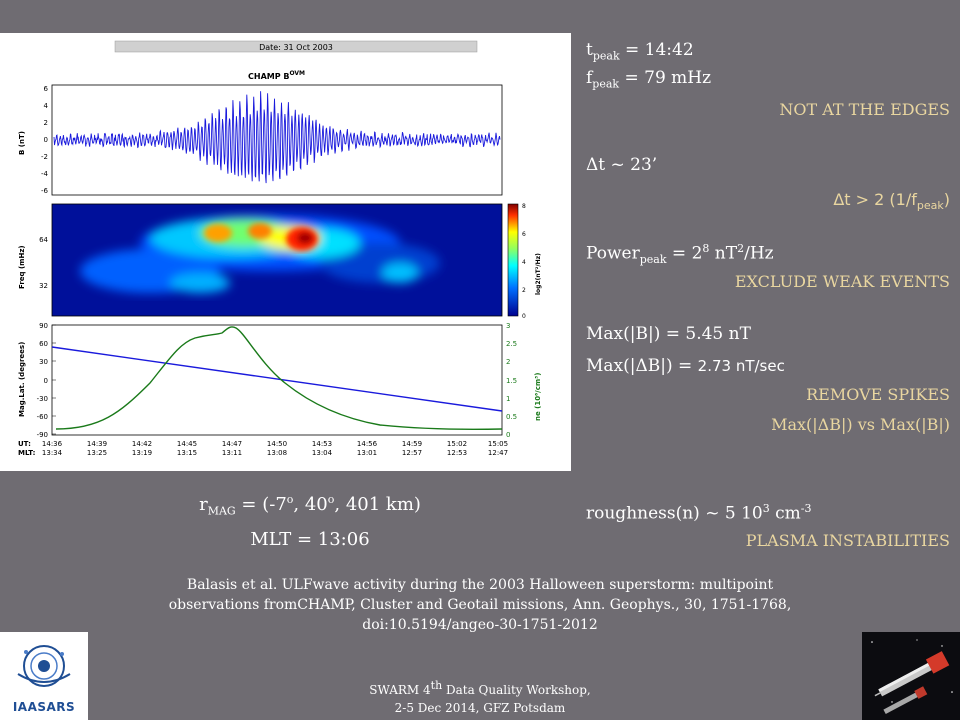 The height and width of the screenshot is (720, 960). Describe the element at coordinates (46, 89) in the screenshot. I see `p1-ytick: 6` at that location.